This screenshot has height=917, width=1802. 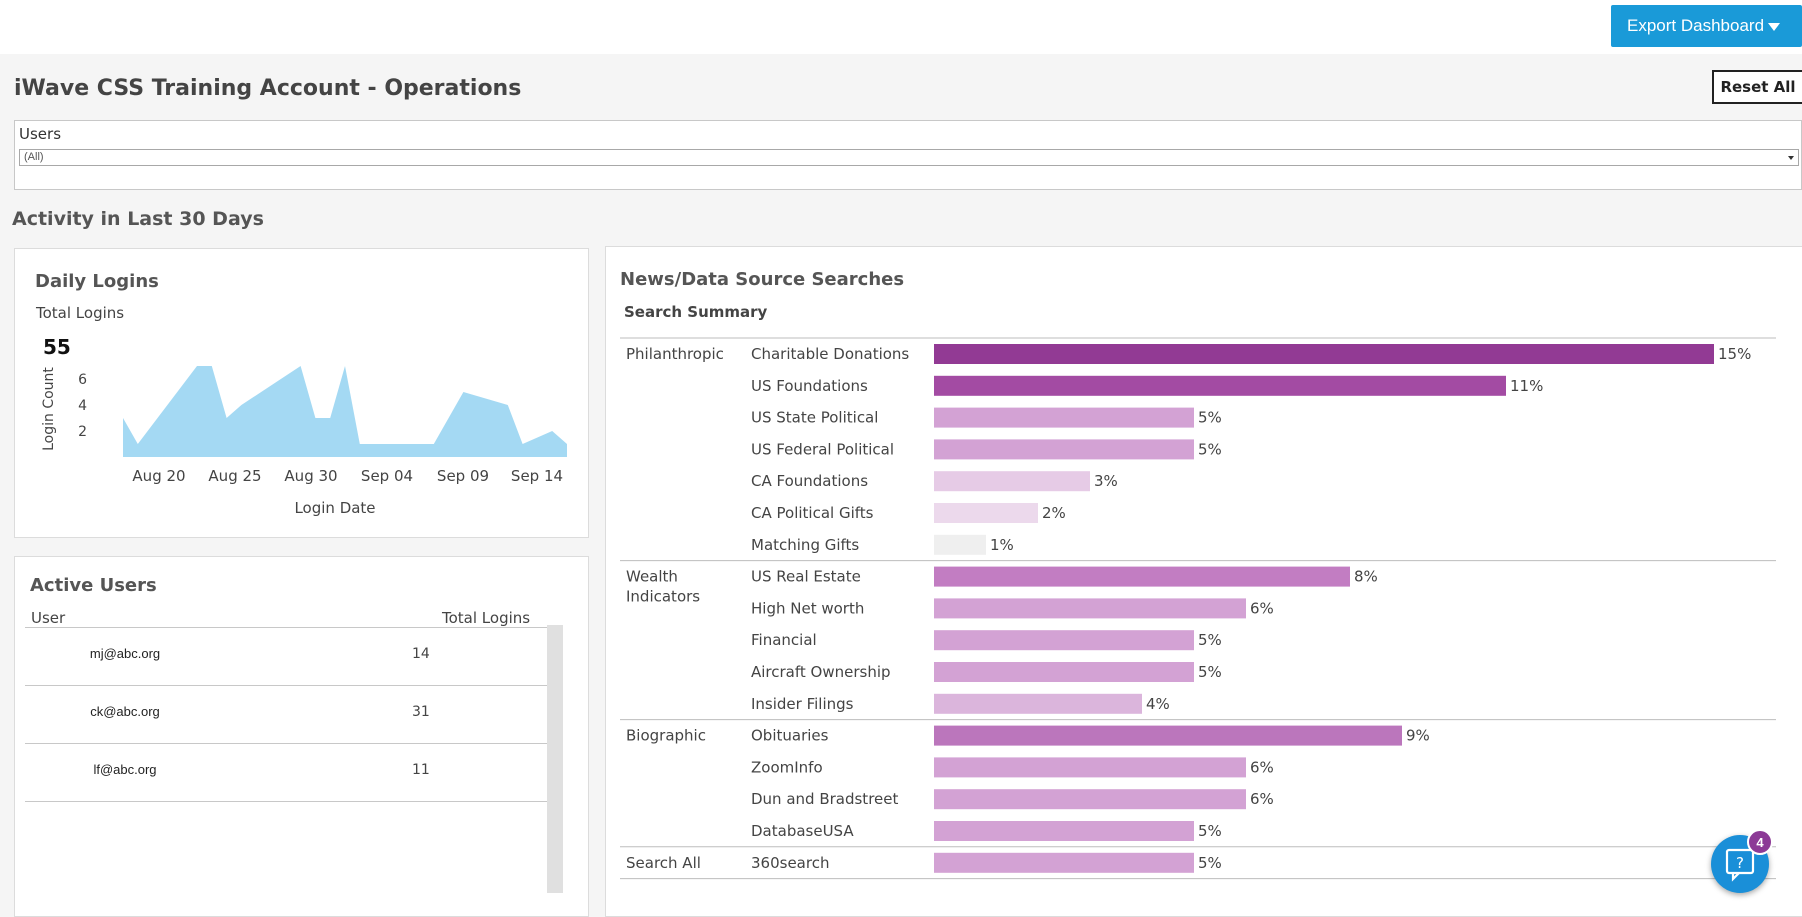 What do you see at coordinates (812, 513) in the screenshot?
I see `bar-category-label: CA Political Gifts` at bounding box center [812, 513].